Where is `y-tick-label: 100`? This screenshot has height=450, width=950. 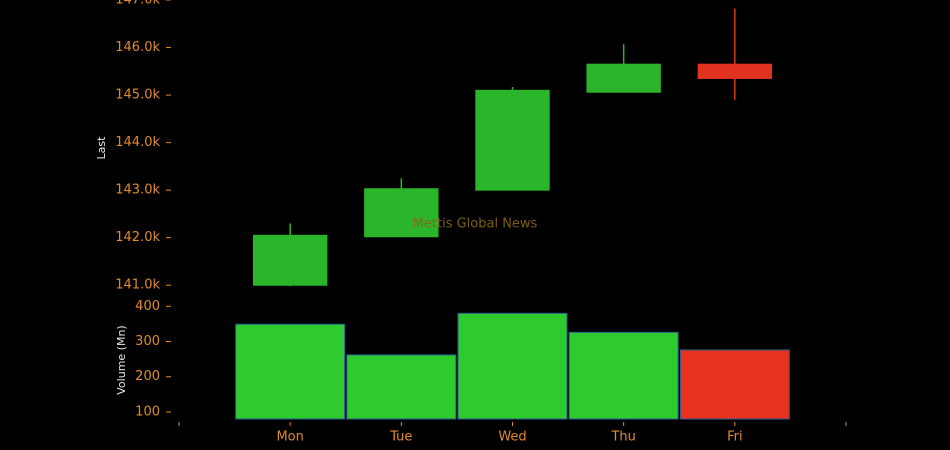
y-tick-label: 100 is located at coordinates (147, 411).